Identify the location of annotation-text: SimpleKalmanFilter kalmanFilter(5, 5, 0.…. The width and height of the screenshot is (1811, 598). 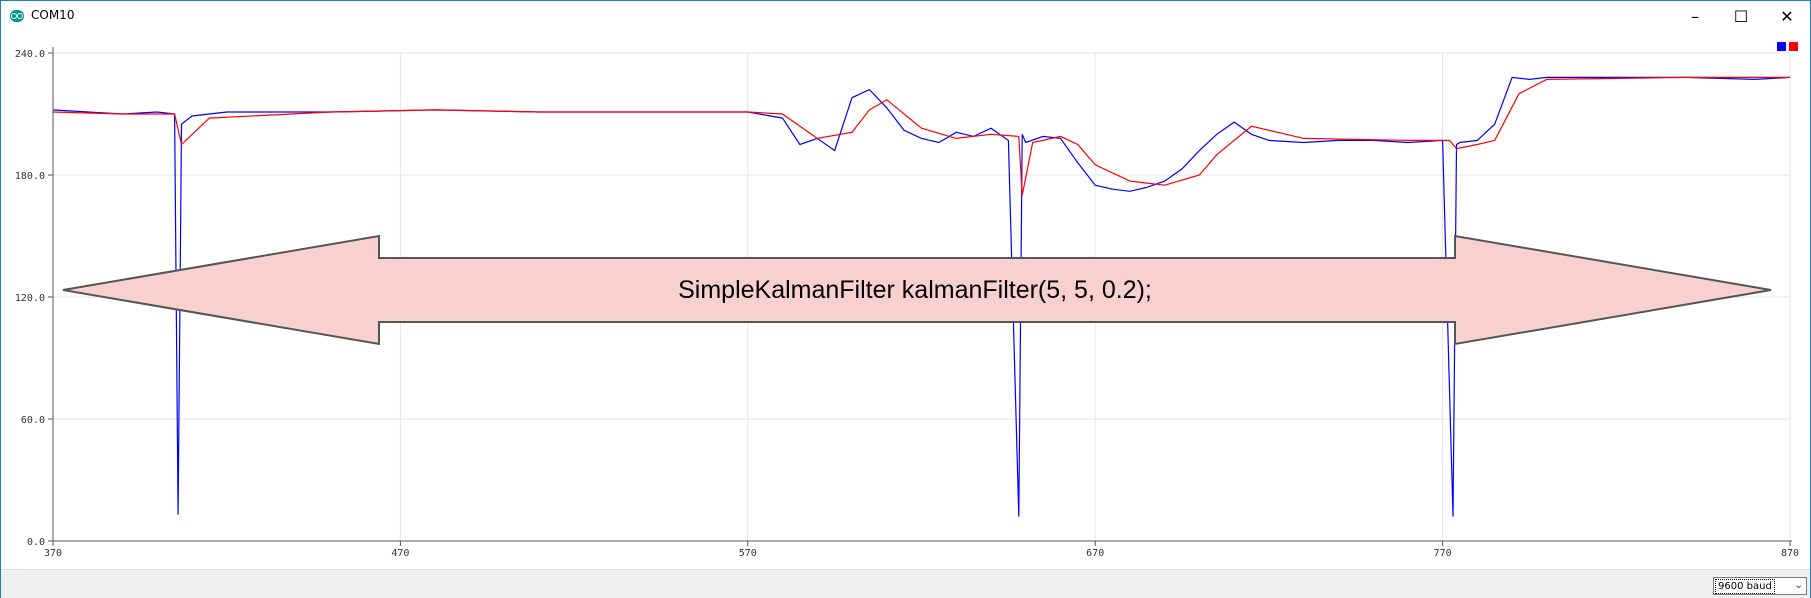
(915, 290).